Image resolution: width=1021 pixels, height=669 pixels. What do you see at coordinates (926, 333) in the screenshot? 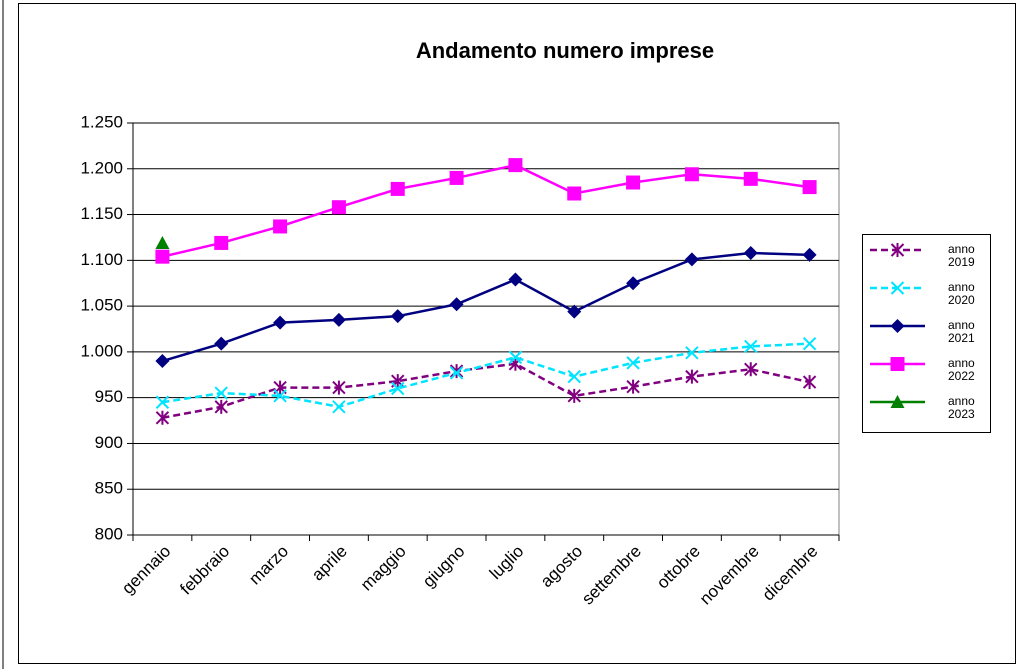
I see `legend-box` at bounding box center [926, 333].